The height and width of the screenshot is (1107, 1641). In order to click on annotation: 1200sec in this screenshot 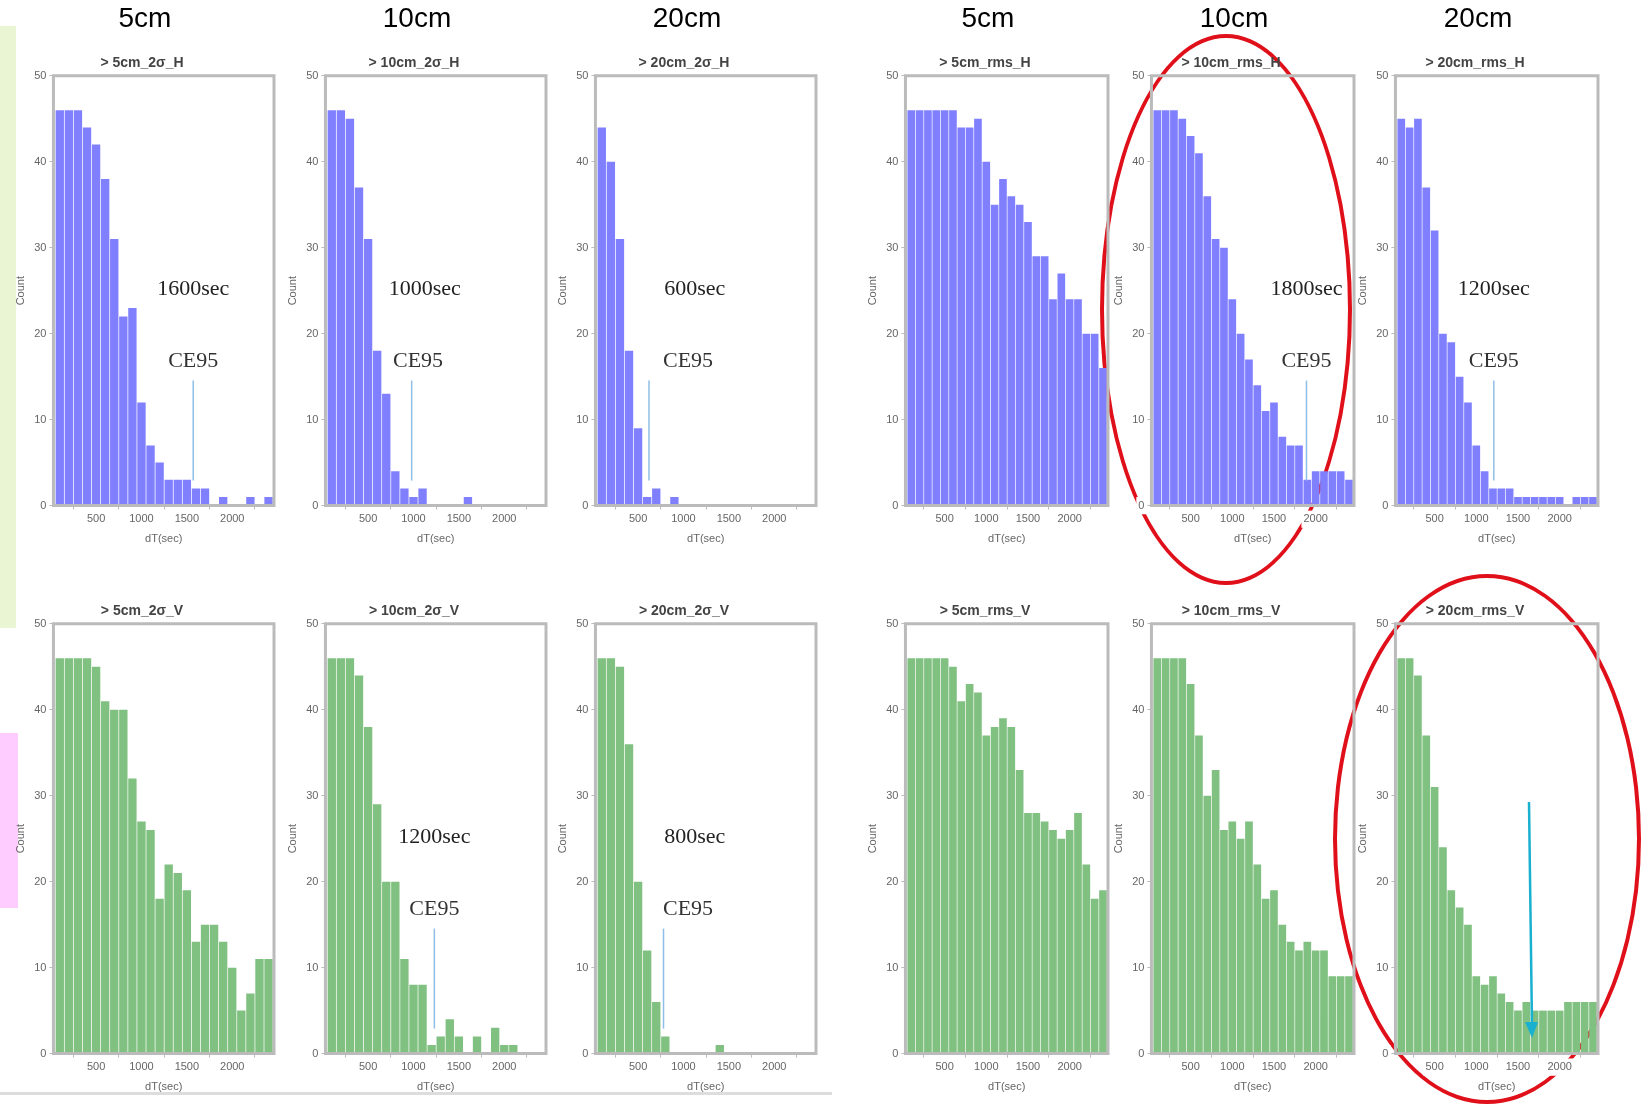, I will do `click(1494, 288)`.